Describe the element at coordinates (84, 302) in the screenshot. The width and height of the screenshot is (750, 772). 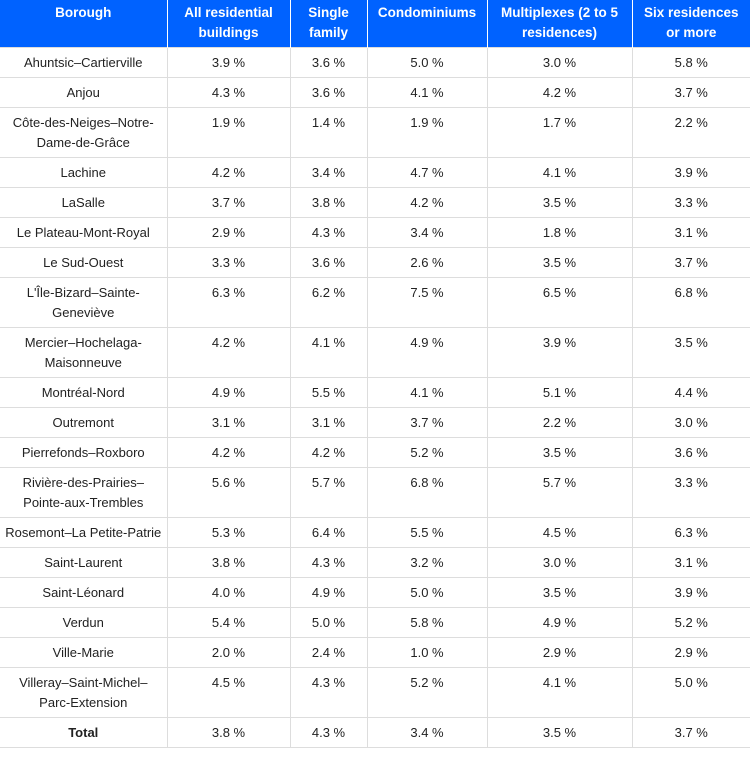
I see `cell-borough: L'Île-Bizard–Sainte-Geneviève` at that location.